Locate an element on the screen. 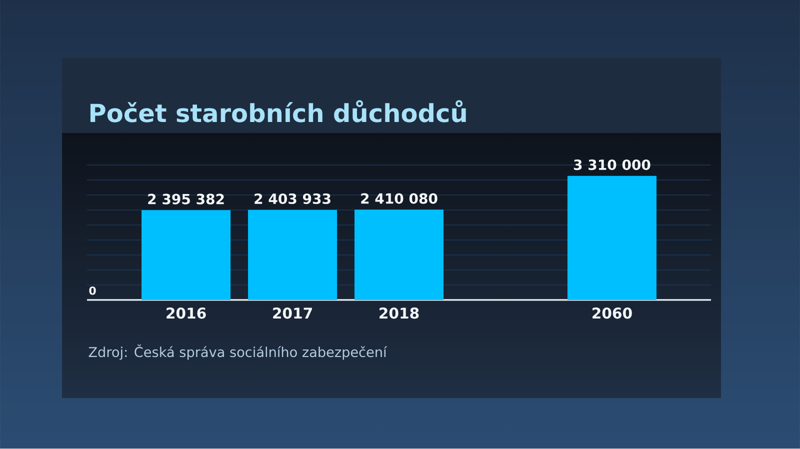  data-label: 2 403 933 is located at coordinates (292, 198).